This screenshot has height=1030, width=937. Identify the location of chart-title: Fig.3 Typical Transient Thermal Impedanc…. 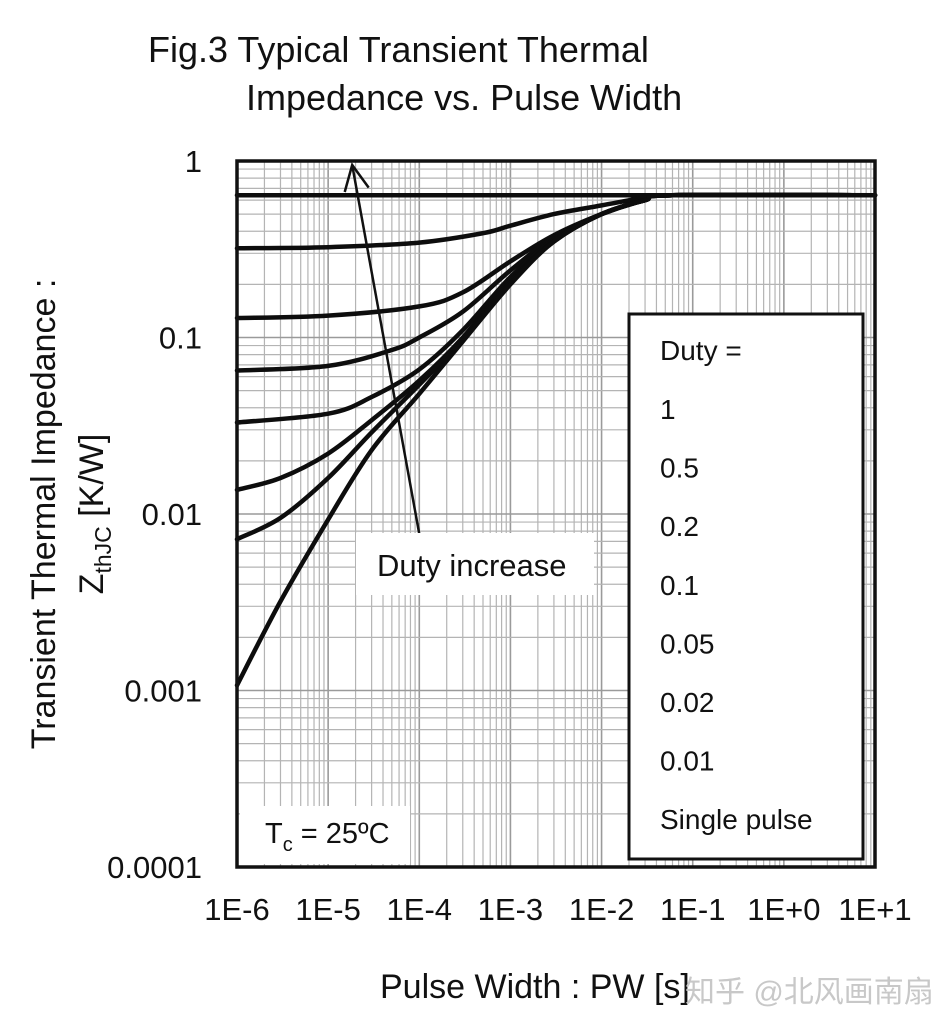
(415, 73).